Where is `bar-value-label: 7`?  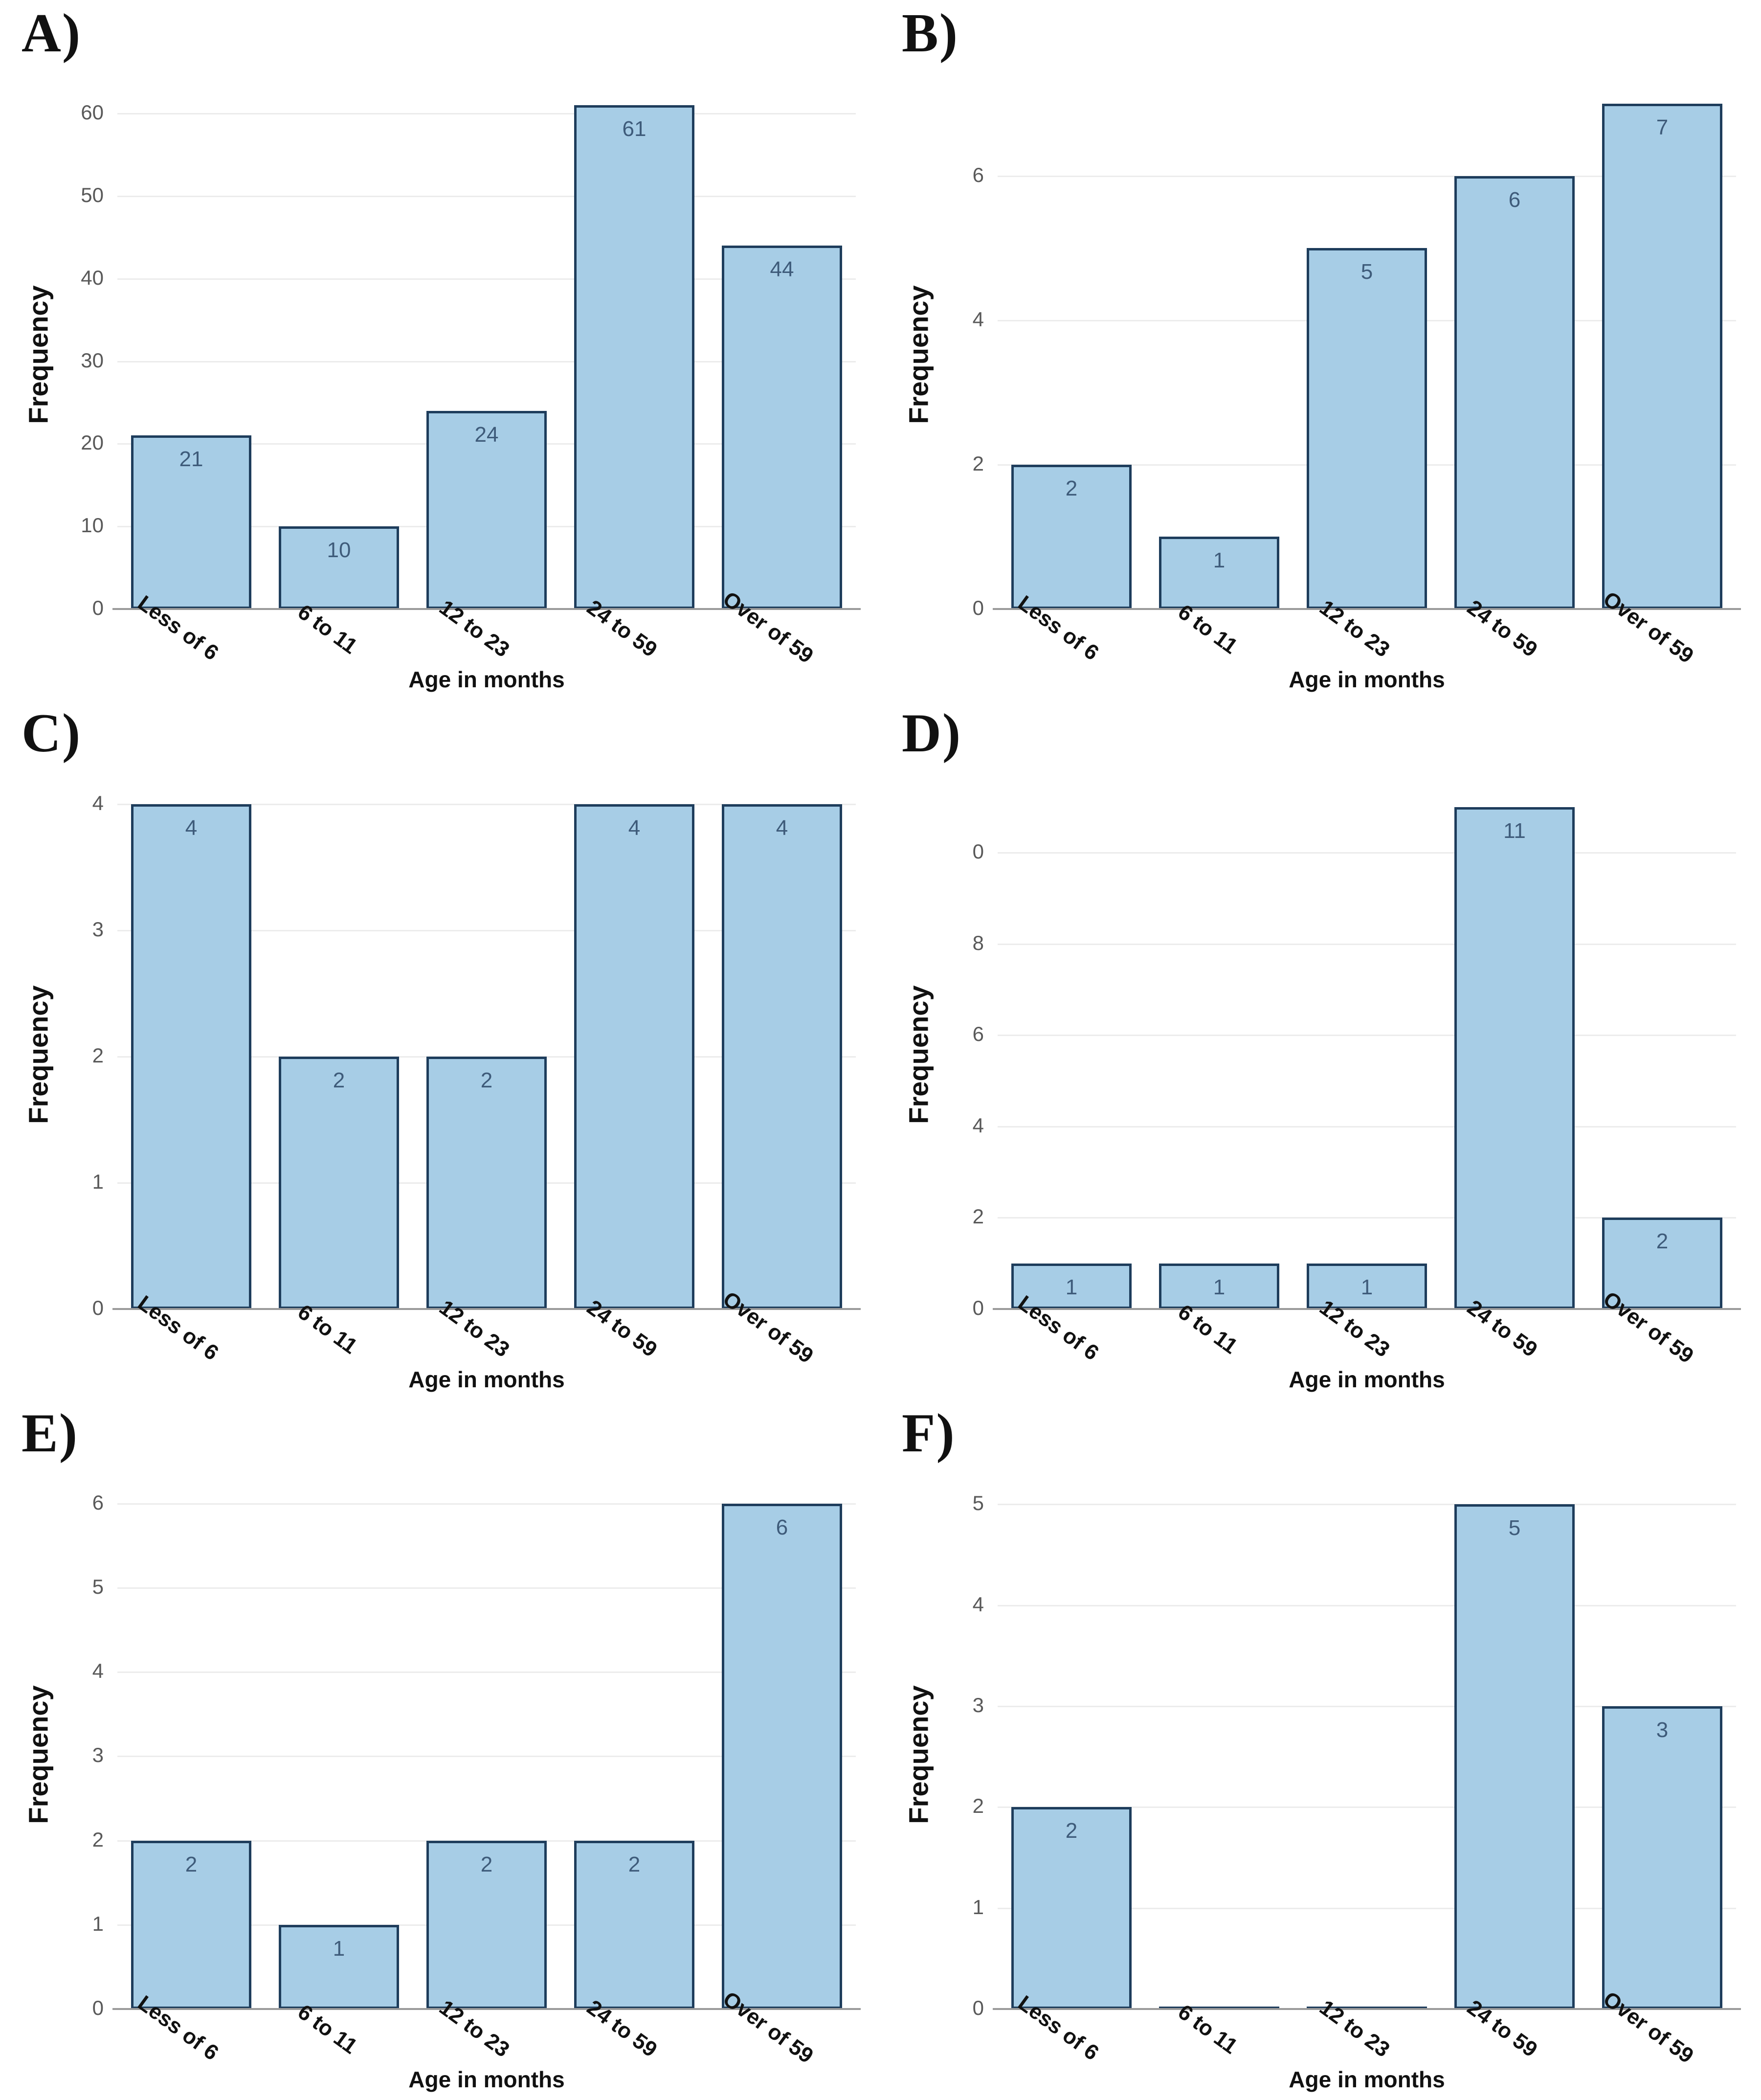
bar-value-label: 7 is located at coordinates (1662, 128).